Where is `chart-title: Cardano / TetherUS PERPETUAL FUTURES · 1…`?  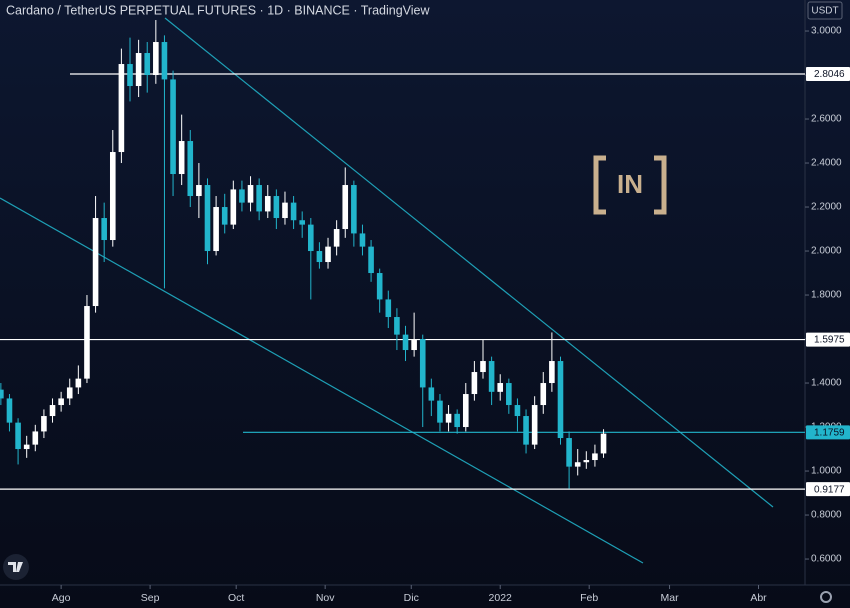 chart-title: Cardano / TetherUS PERPETUAL FUTURES · 1… is located at coordinates (218, 10).